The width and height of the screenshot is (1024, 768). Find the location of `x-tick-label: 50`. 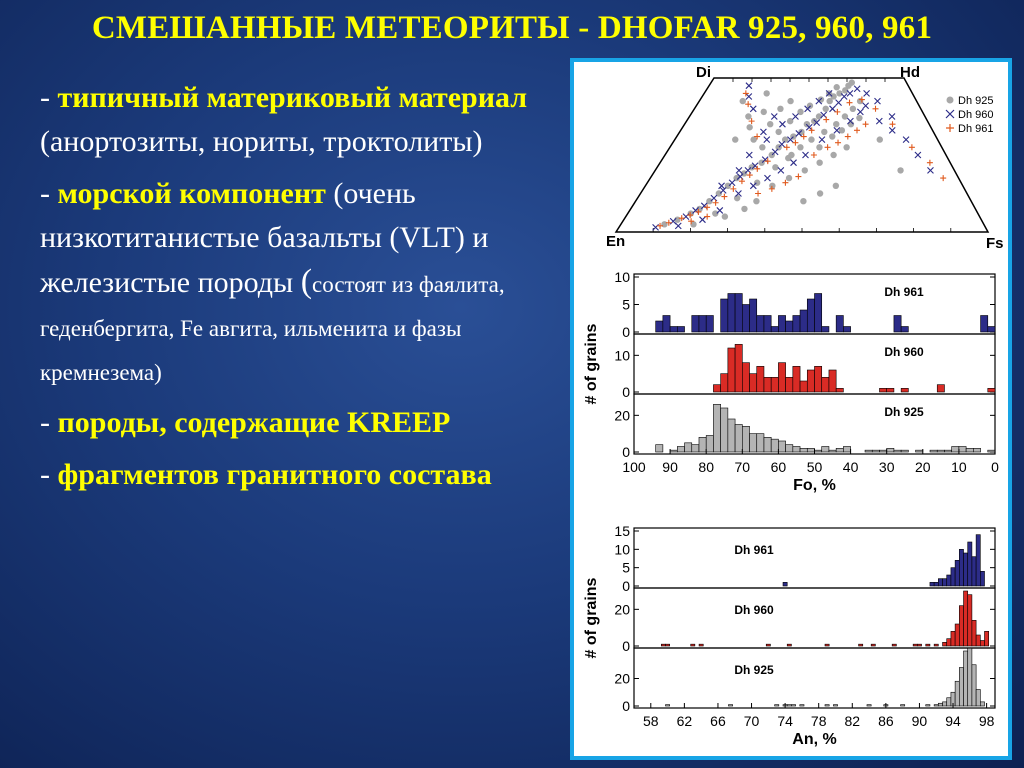

x-tick-label: 50 is located at coordinates (815, 467).